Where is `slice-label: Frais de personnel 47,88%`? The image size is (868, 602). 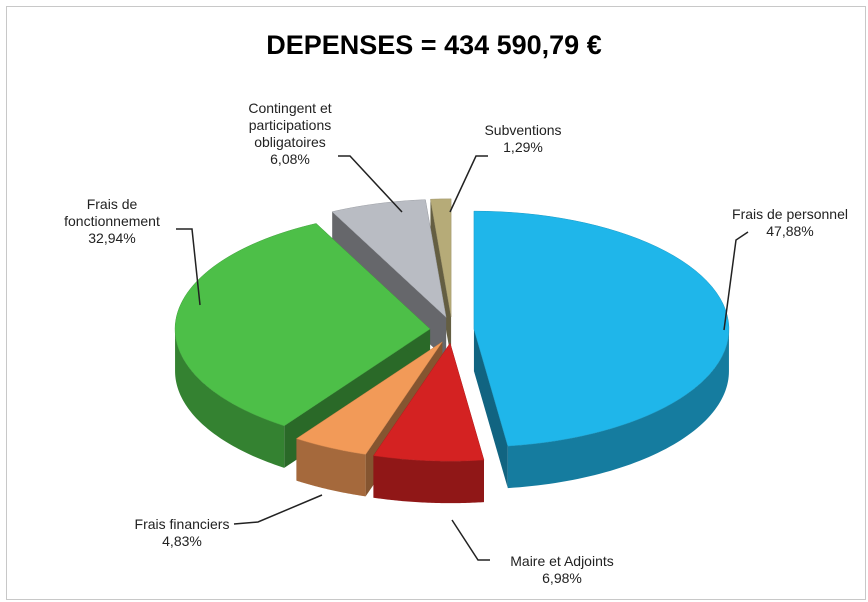
slice-label: Frais de personnel 47,88% is located at coordinates (790, 223).